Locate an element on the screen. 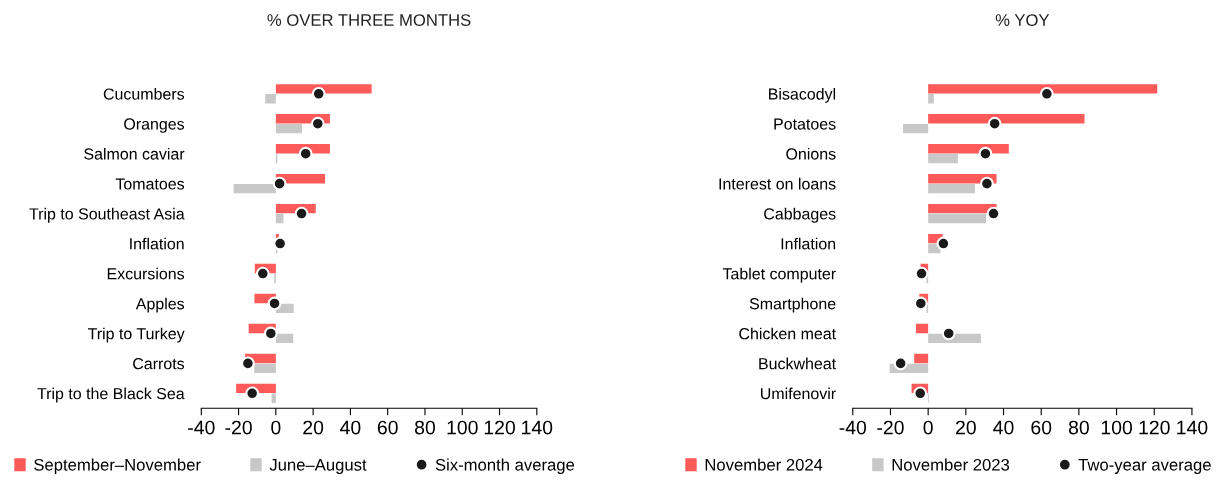 This screenshot has width=1220, height=489. y-tick-label: Apples is located at coordinates (160, 305).